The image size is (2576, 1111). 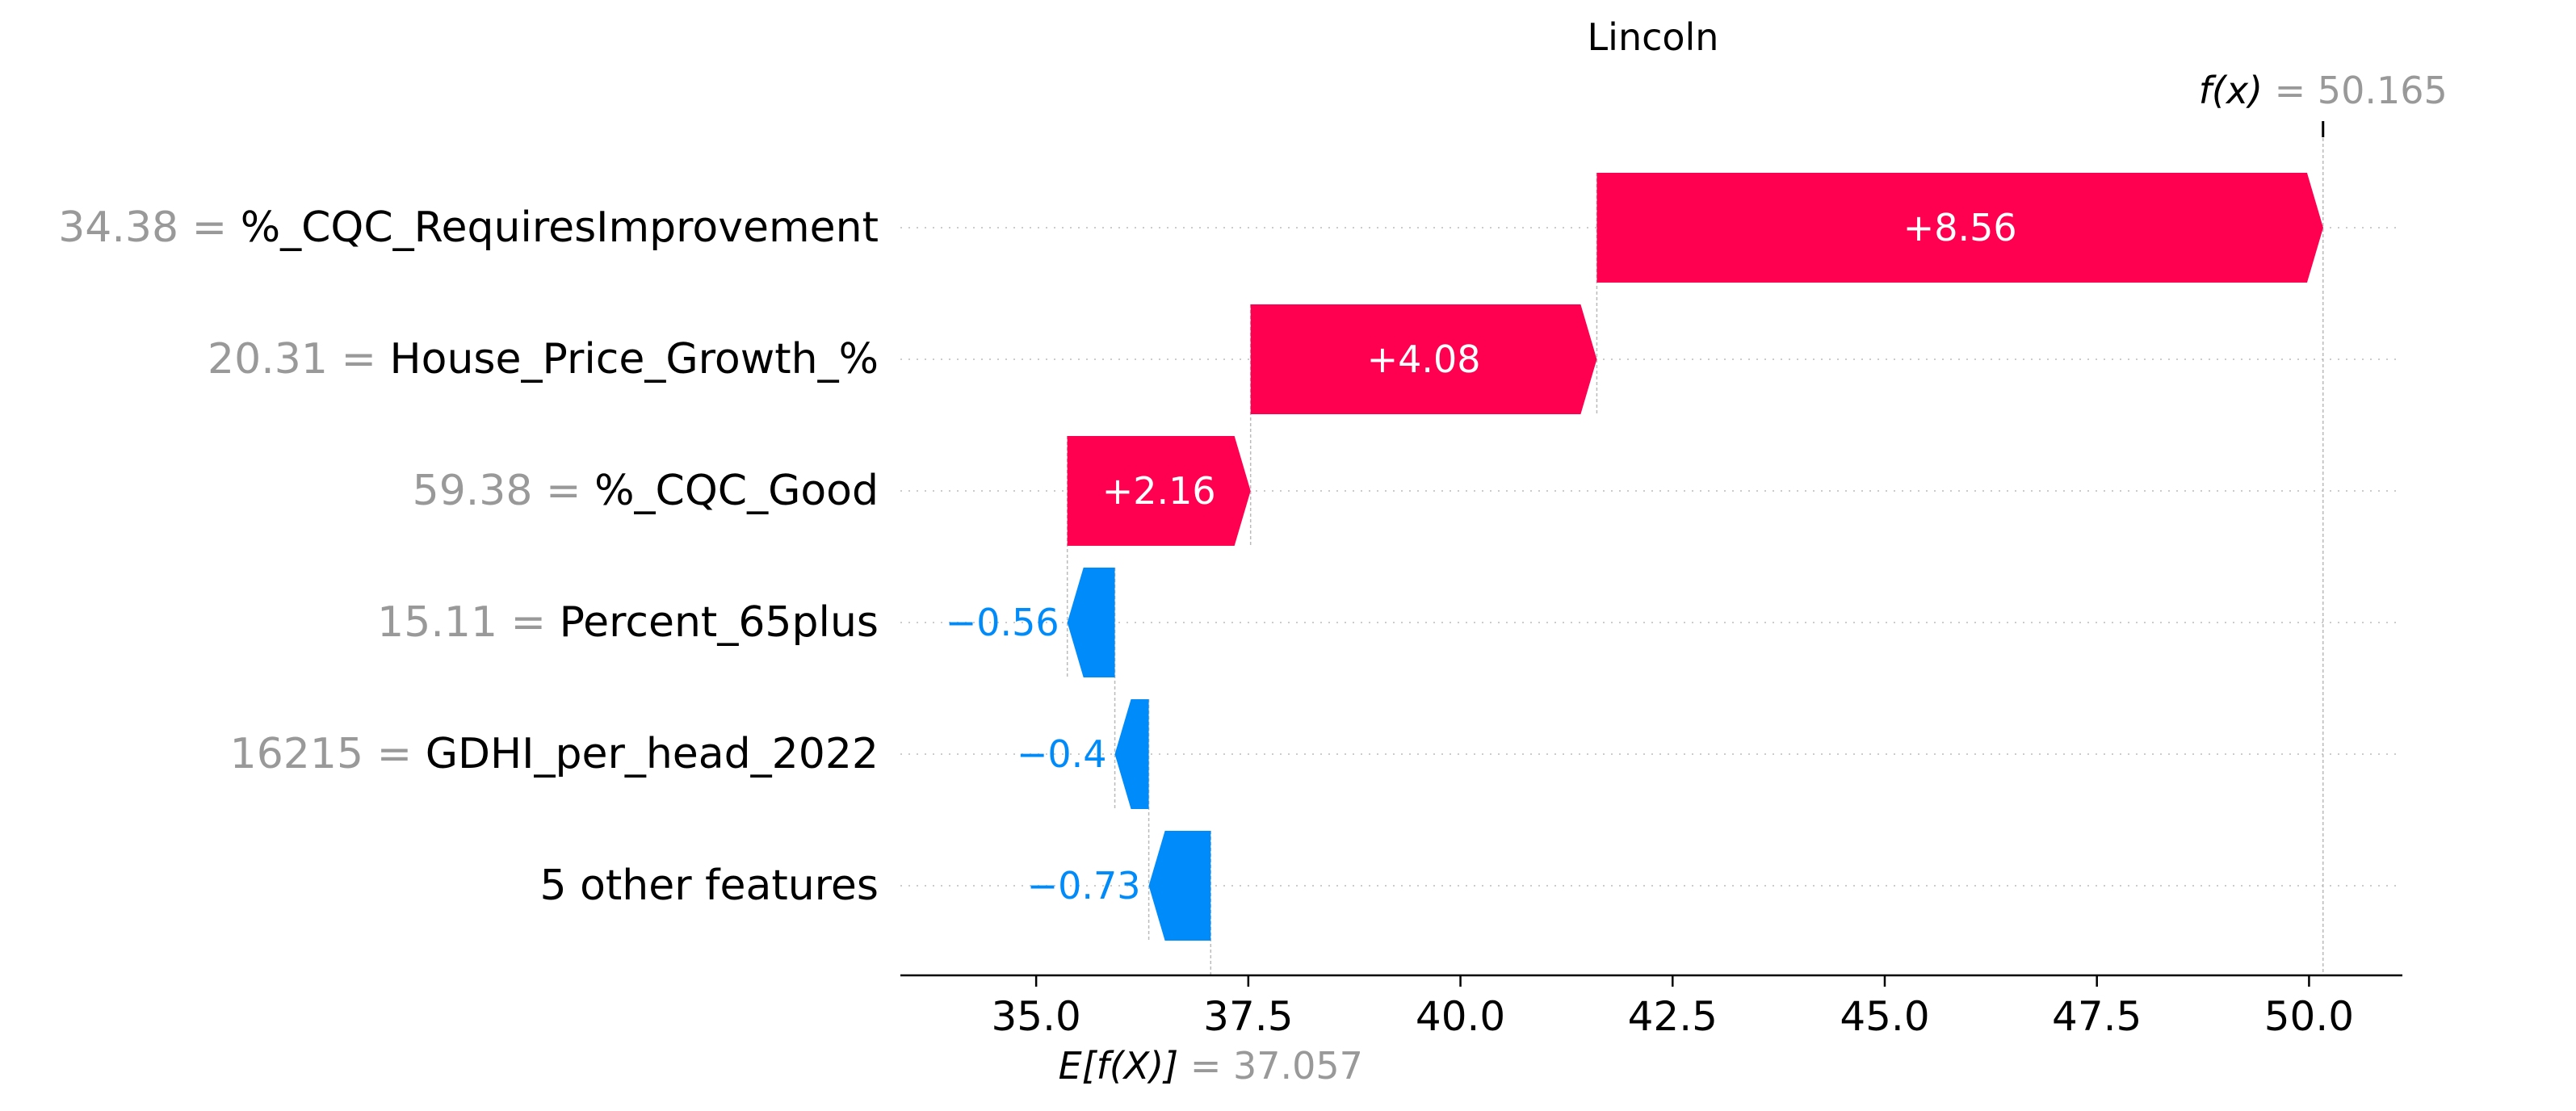 What do you see at coordinates (1248, 1016) in the screenshot?
I see `x-tick-label: 37.5` at bounding box center [1248, 1016].